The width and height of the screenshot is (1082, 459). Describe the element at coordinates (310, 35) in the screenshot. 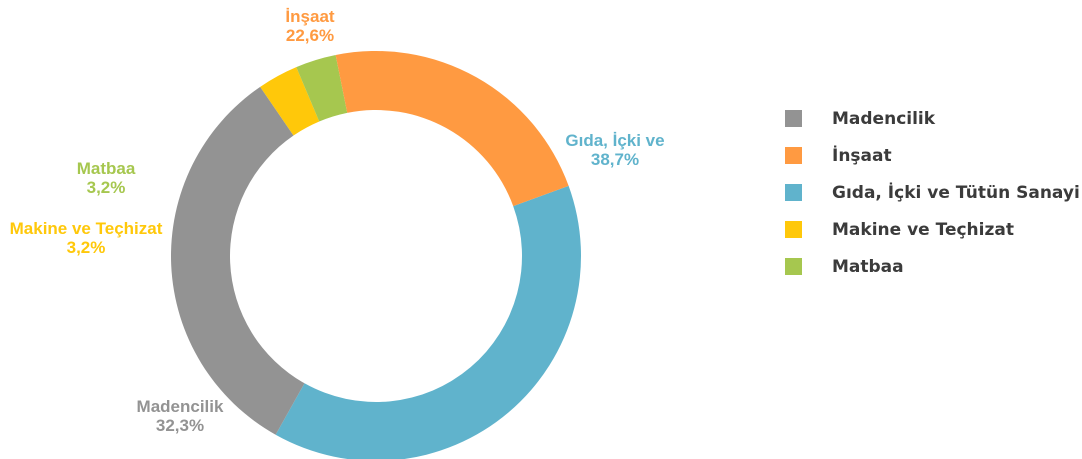

I see `slice-value-label: 22,6%` at that location.